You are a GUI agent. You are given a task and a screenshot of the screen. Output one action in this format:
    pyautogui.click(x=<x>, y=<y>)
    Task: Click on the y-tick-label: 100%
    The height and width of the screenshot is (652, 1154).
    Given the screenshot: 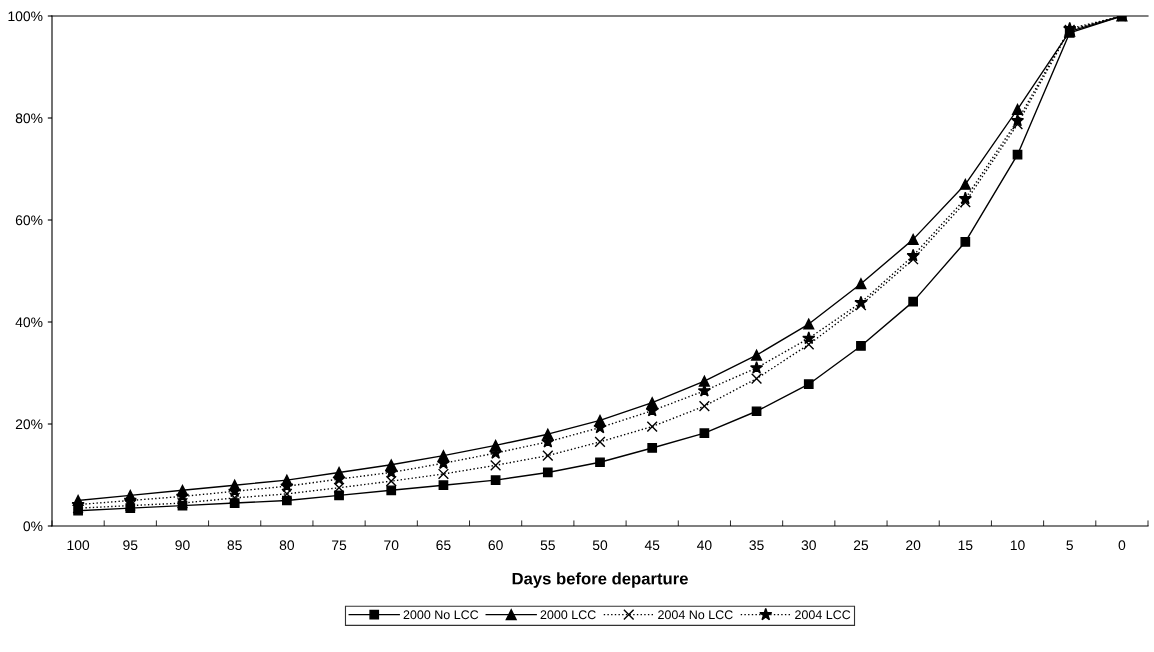 What is the action you would take?
    pyautogui.click(x=25, y=16)
    